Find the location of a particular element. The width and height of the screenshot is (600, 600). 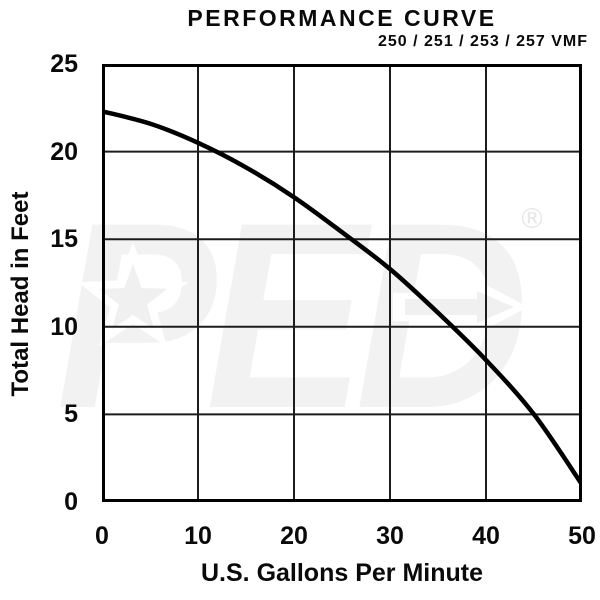

y-tick-5: 5 is located at coordinates (71, 414).